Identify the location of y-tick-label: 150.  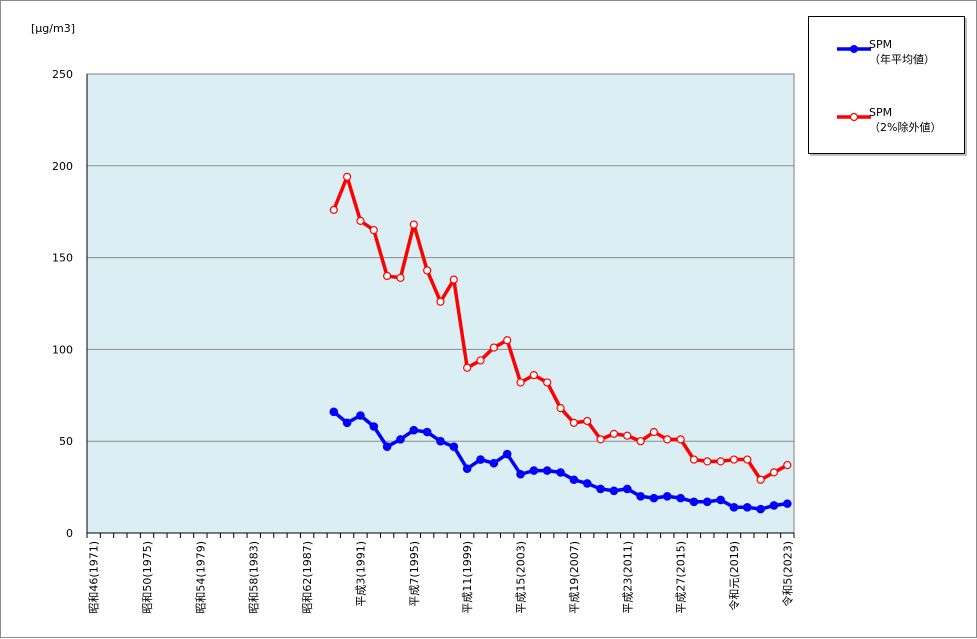
(62, 258).